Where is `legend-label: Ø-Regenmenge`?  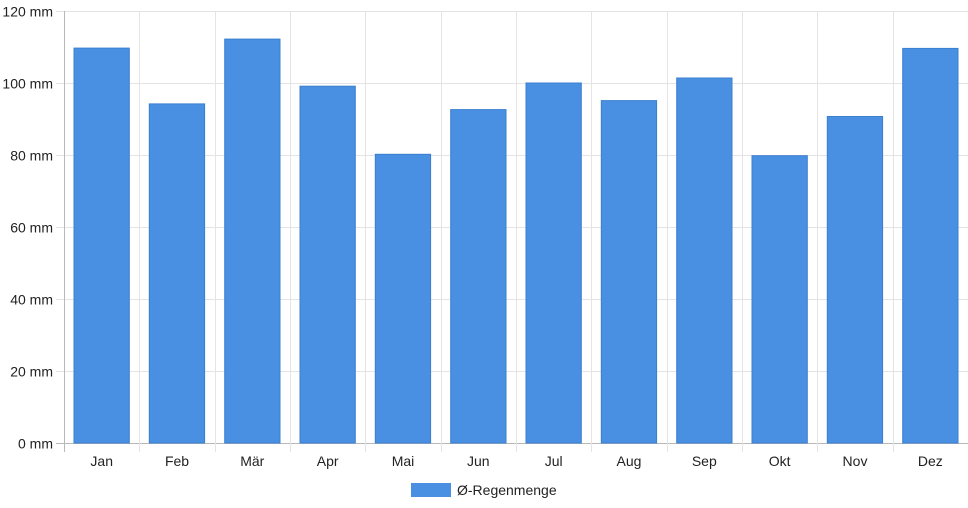
legend-label: Ø-Regenmenge is located at coordinates (507, 490).